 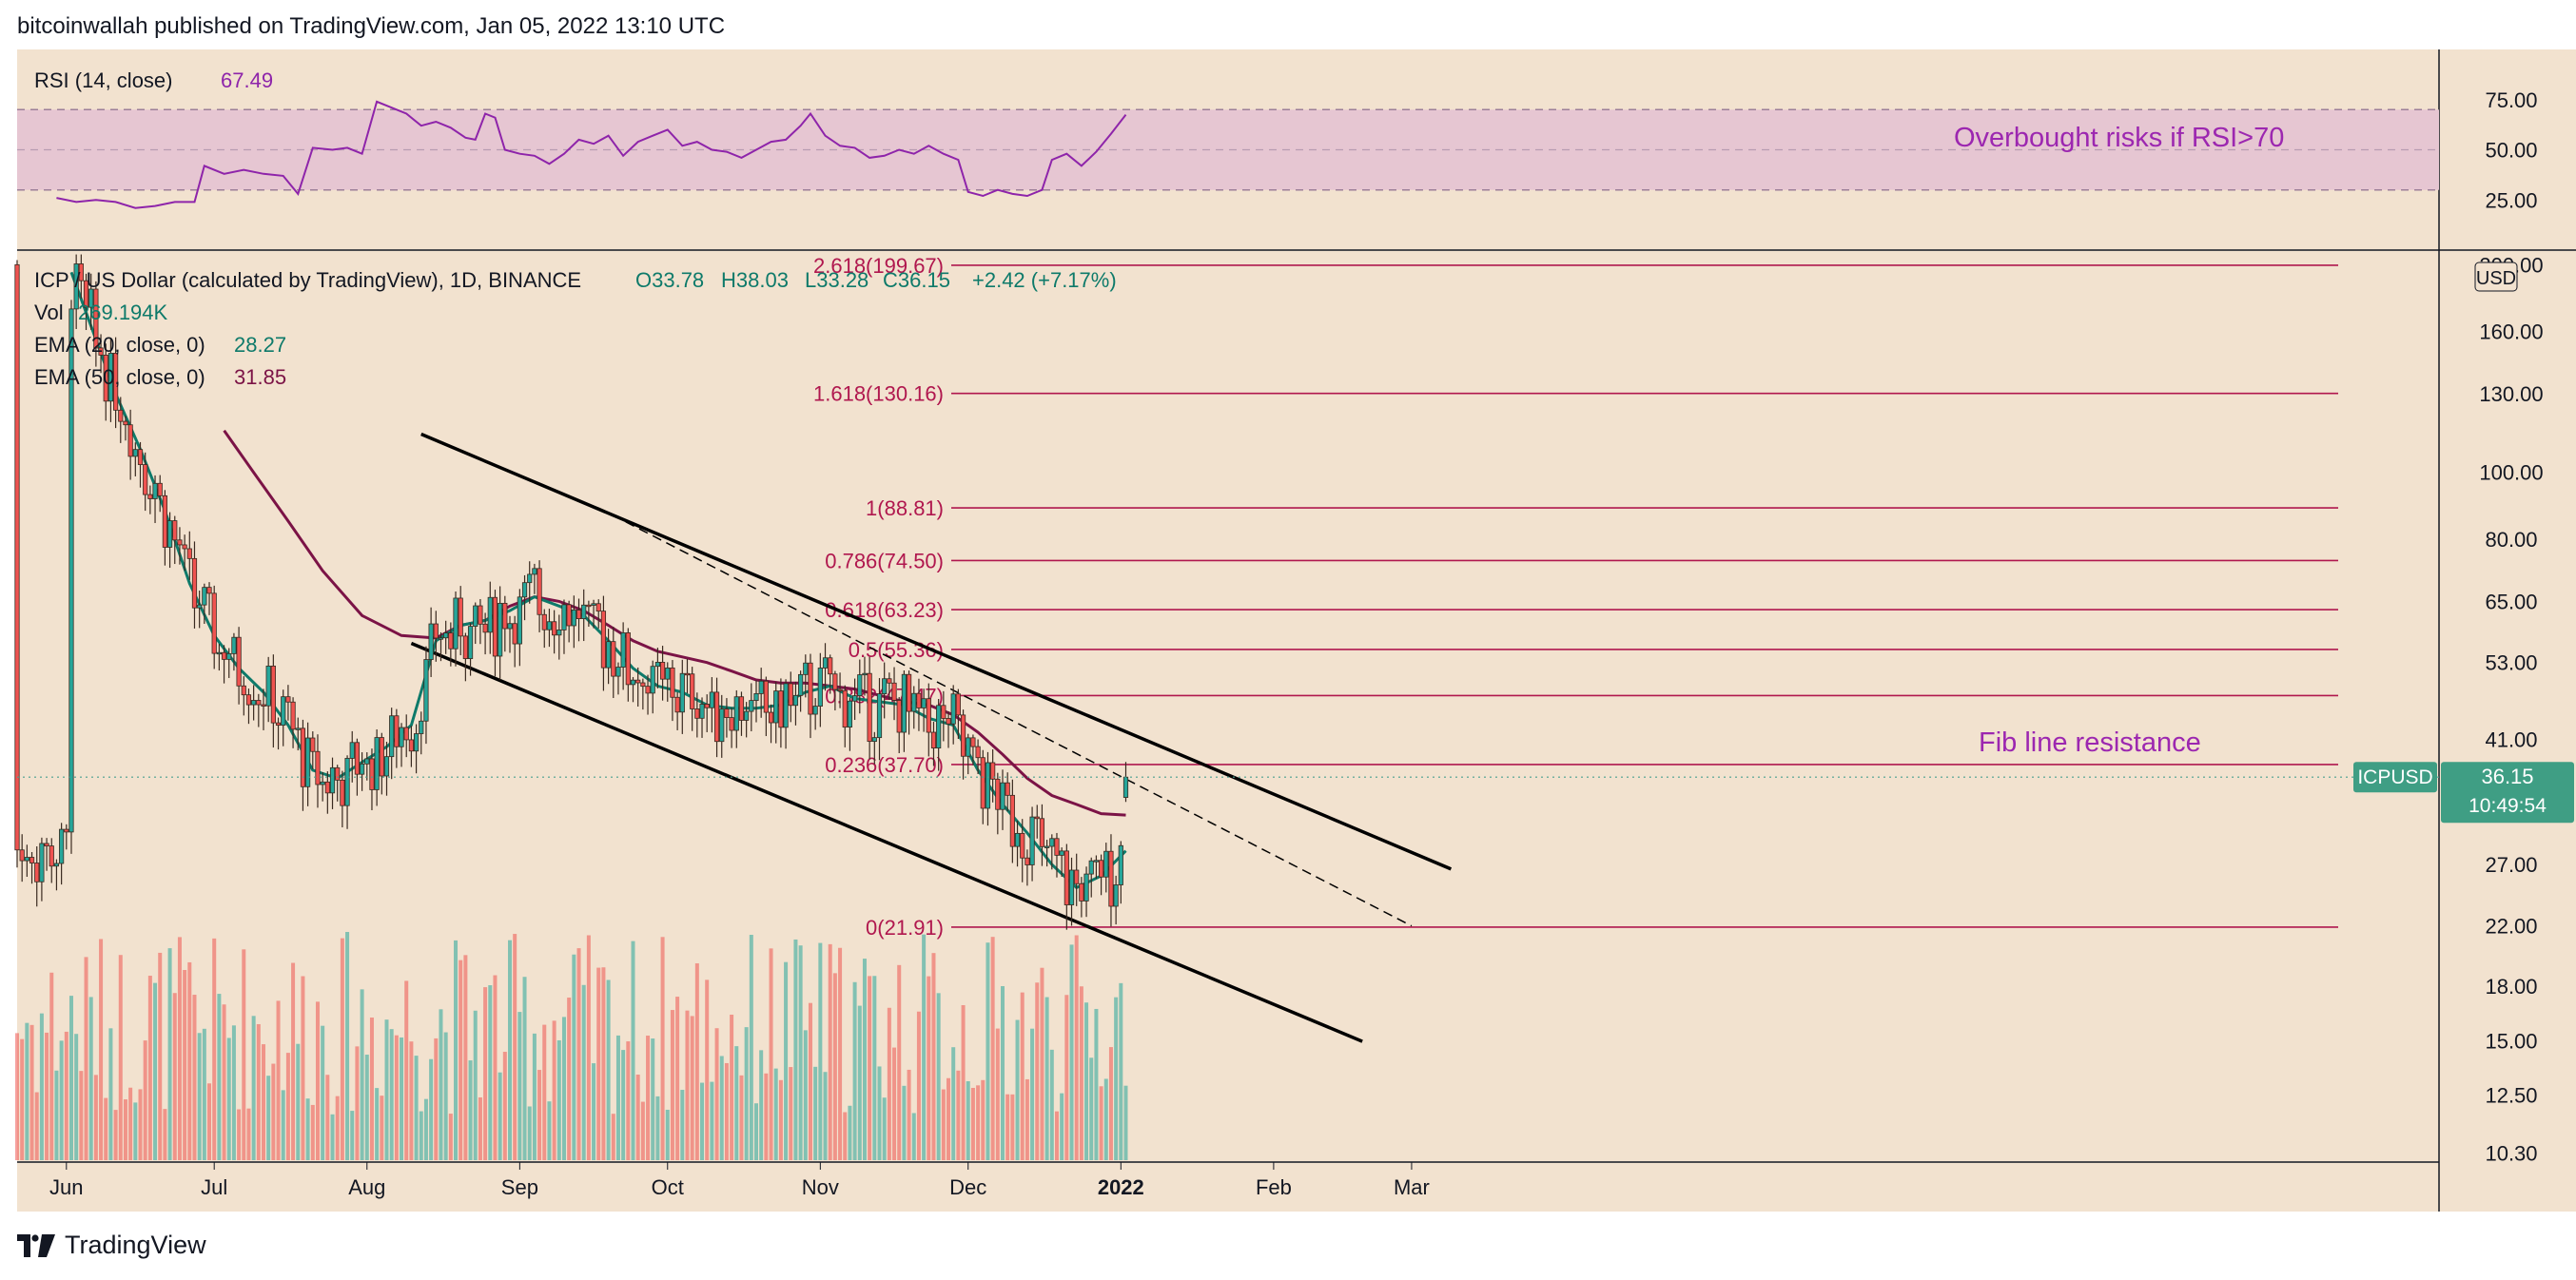 I want to click on time-axis: Jun Jul Aug Sep Oct Nov Dec 2022 Feb Mar, so click(x=740, y=1180).